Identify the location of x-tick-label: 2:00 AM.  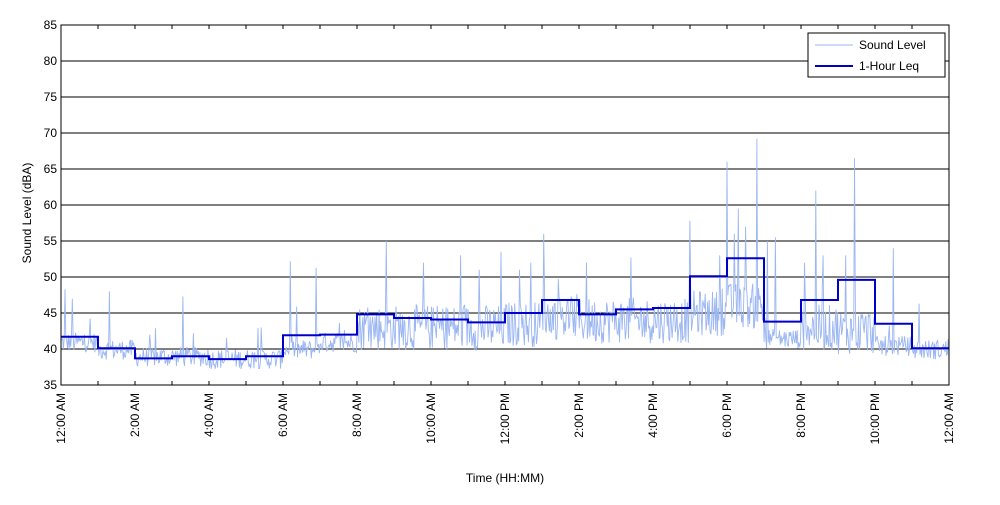
(135, 415).